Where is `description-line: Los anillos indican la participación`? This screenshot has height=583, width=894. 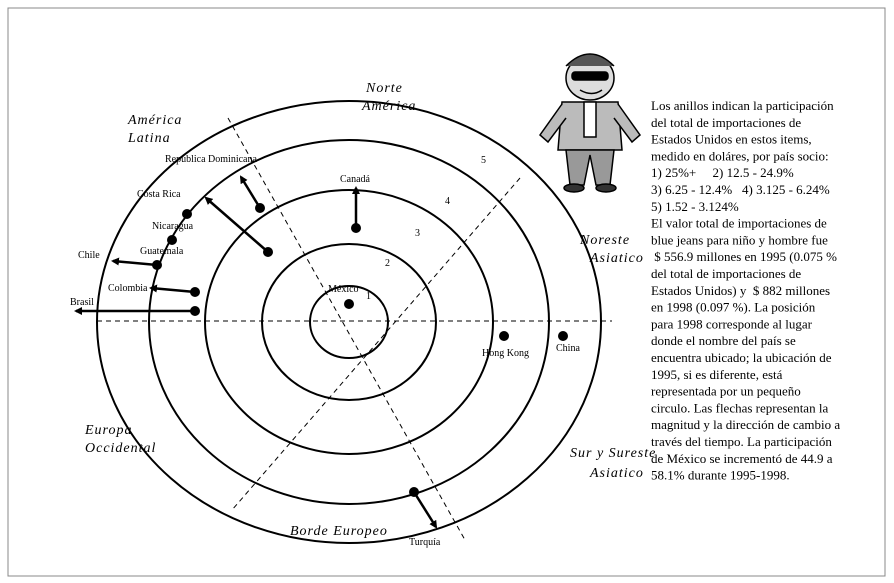
description-line: Los anillos indican la participación is located at coordinates (742, 105).